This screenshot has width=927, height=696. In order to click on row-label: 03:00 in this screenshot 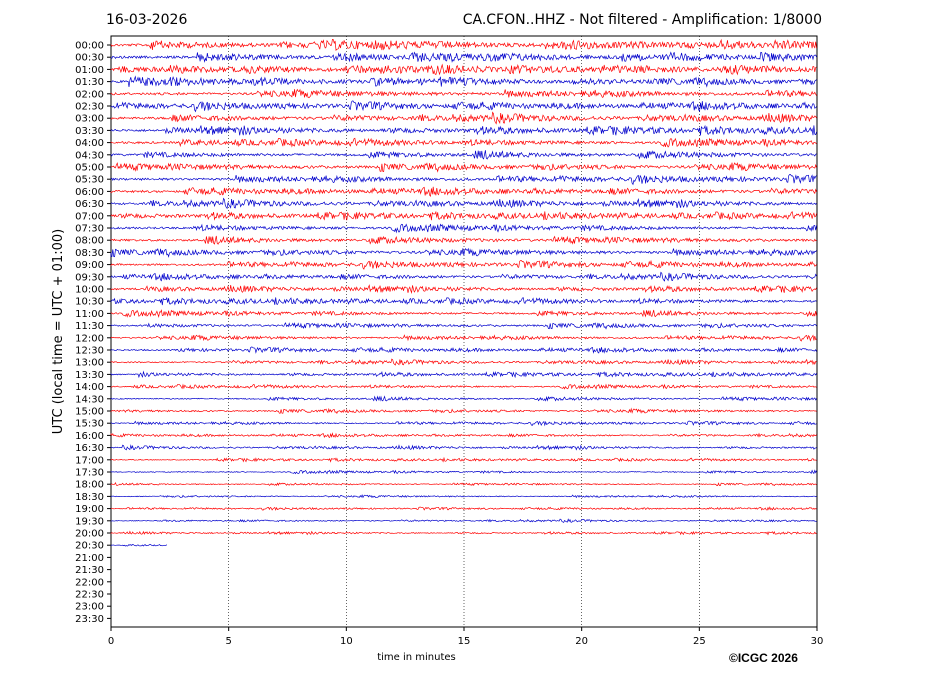, I will do `click(89, 119)`.